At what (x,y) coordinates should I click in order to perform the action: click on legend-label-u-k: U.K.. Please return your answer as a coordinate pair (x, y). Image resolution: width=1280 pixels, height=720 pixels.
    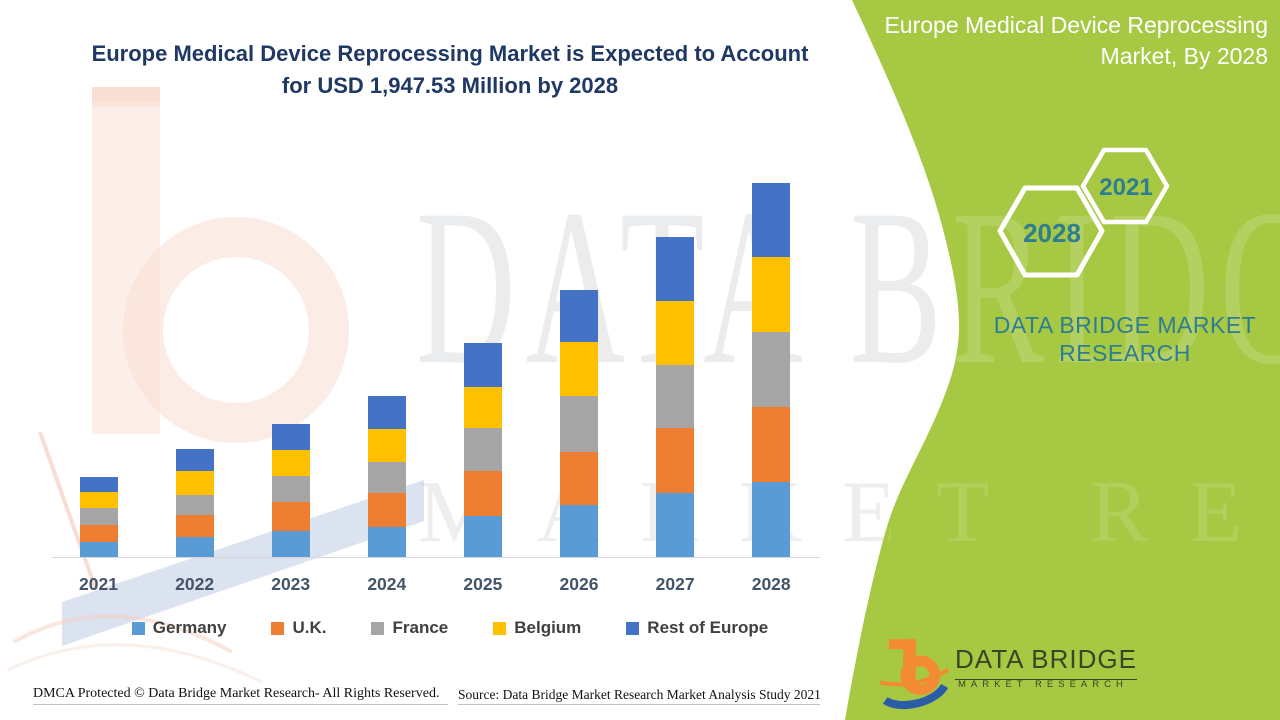
    Looking at the image, I should click on (309, 627).